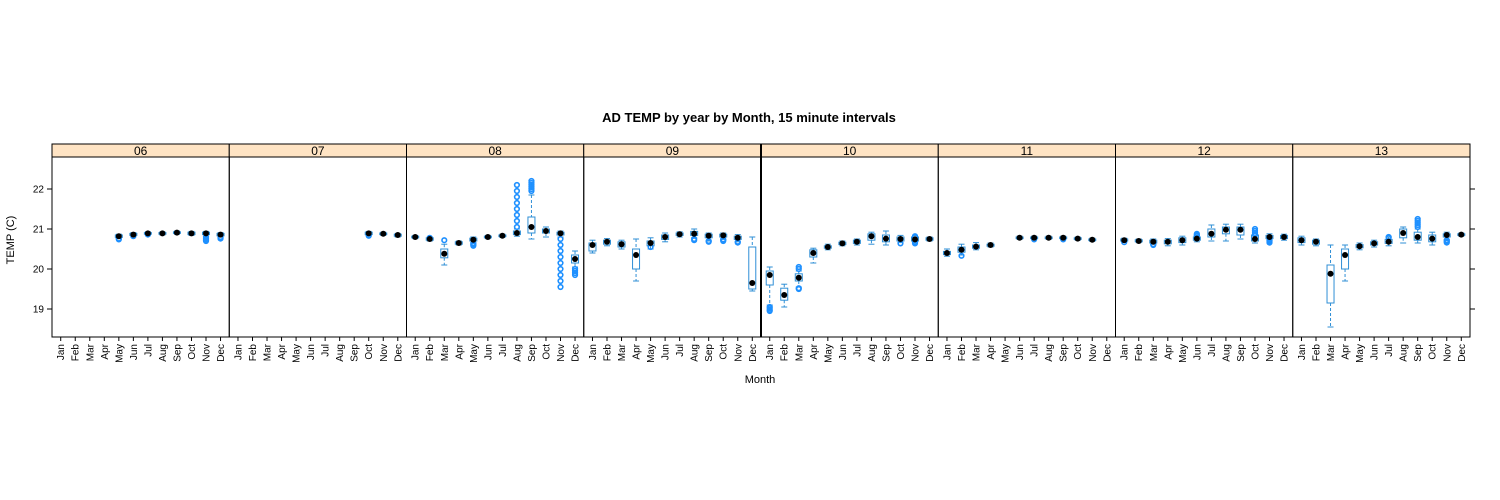 The width and height of the screenshot is (1500, 500). What do you see at coordinates (495, 151) in the screenshot?
I see `panel-label-08: 08` at bounding box center [495, 151].